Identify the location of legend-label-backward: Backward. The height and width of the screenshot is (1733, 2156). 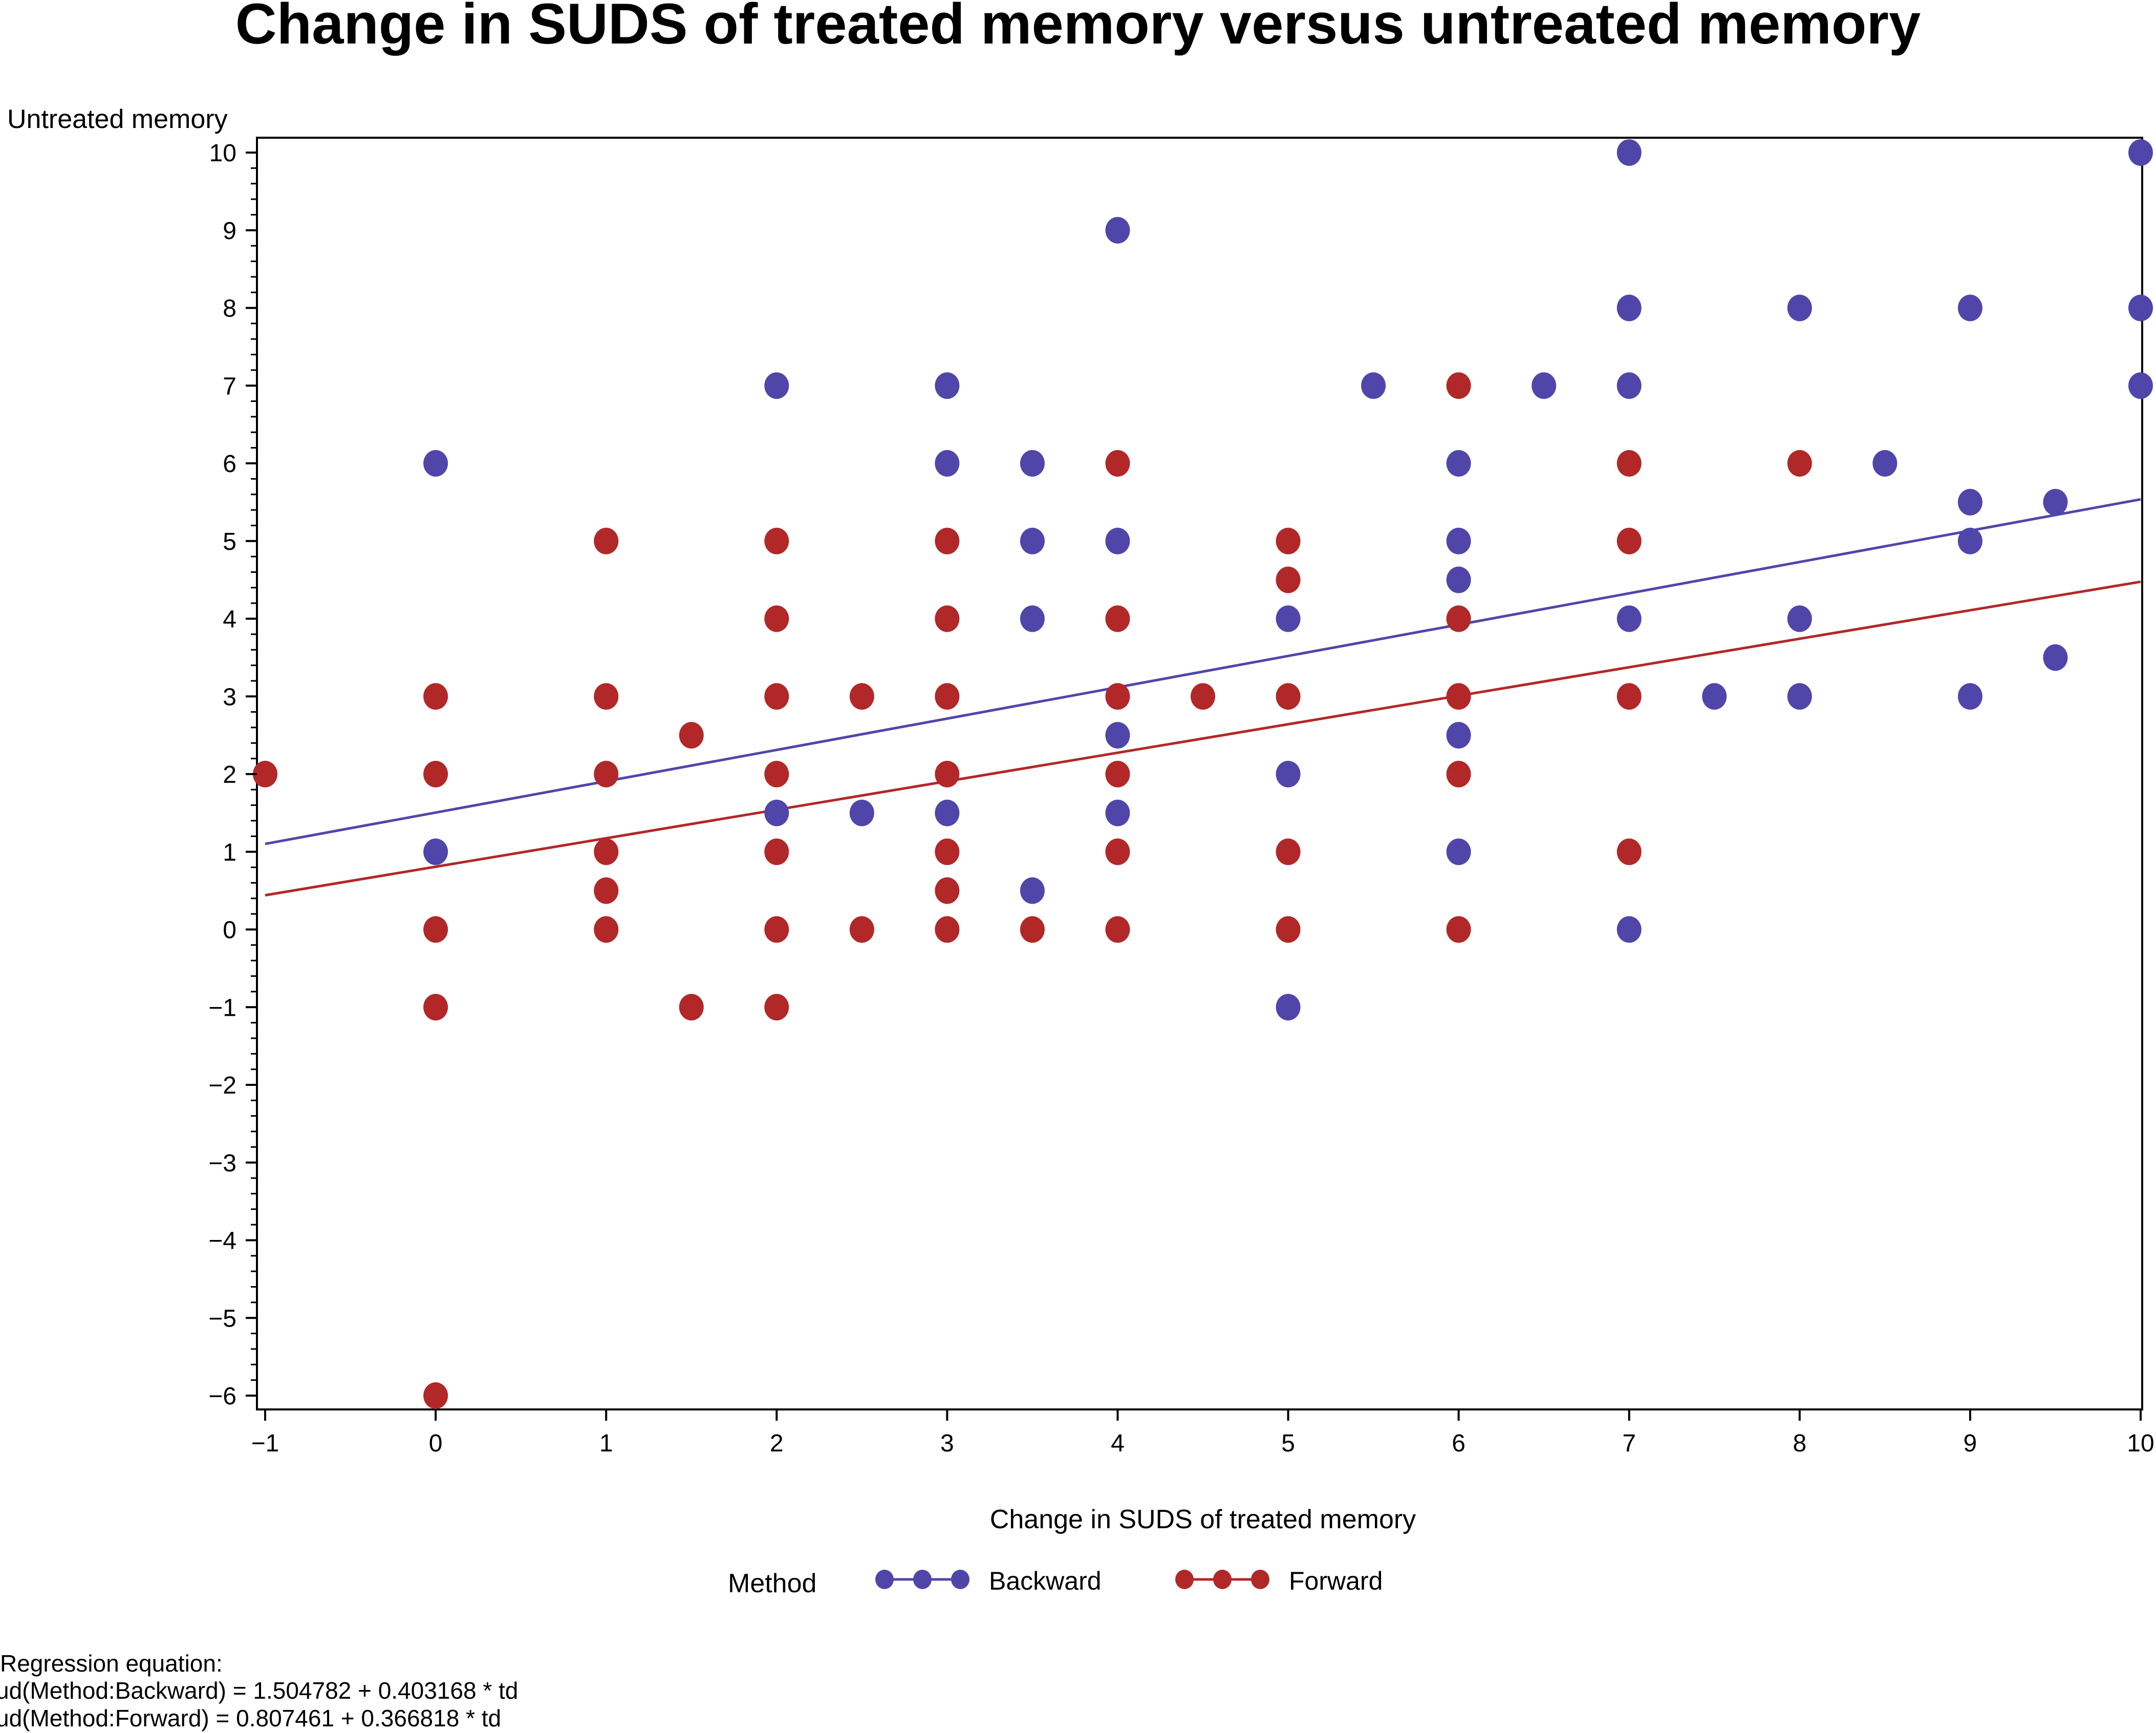
(1045, 1581).